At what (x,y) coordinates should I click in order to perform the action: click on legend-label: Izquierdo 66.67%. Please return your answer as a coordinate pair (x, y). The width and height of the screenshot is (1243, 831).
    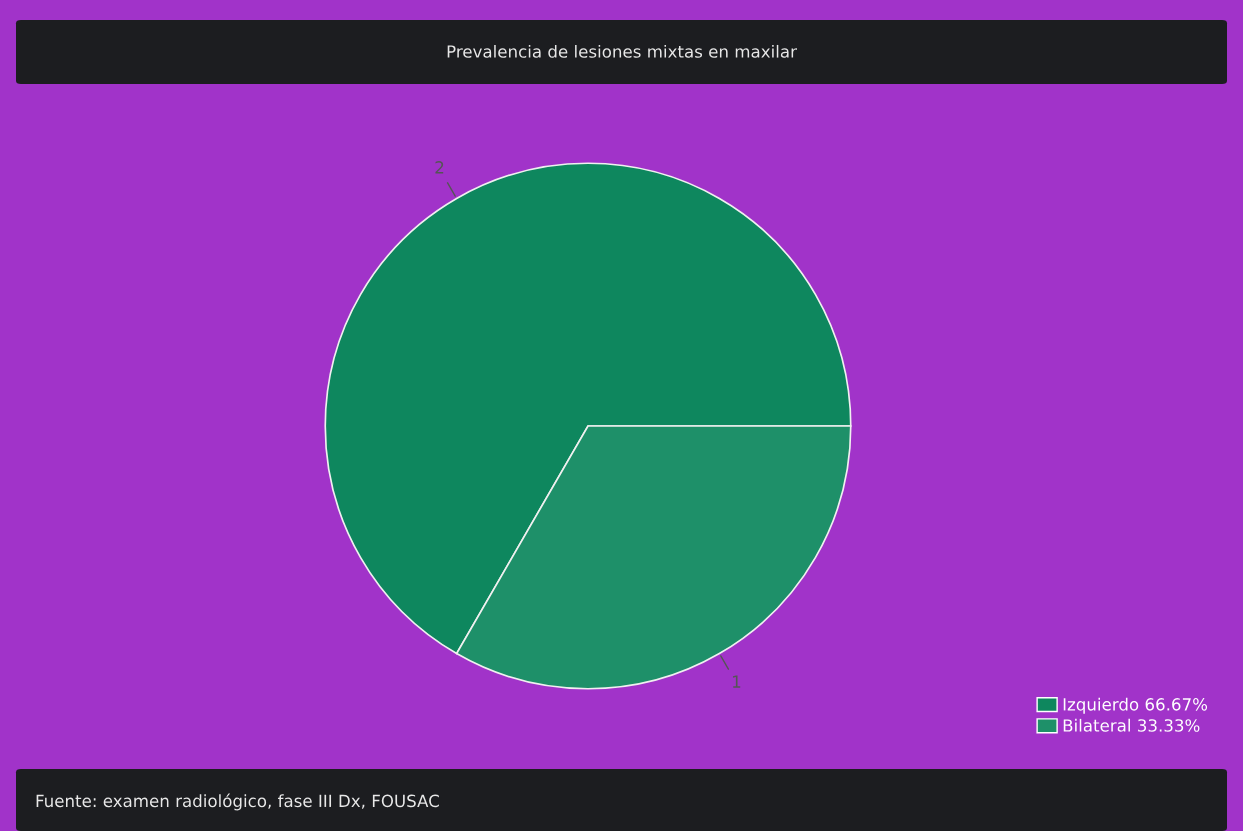
    Looking at the image, I should click on (1135, 705).